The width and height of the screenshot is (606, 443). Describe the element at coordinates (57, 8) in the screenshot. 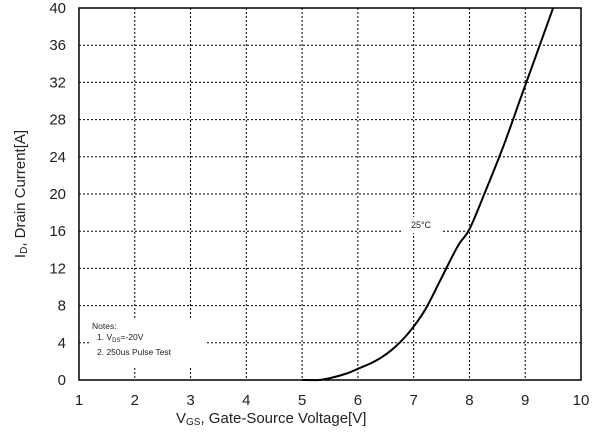

I see `y-tick-label: 40` at that location.